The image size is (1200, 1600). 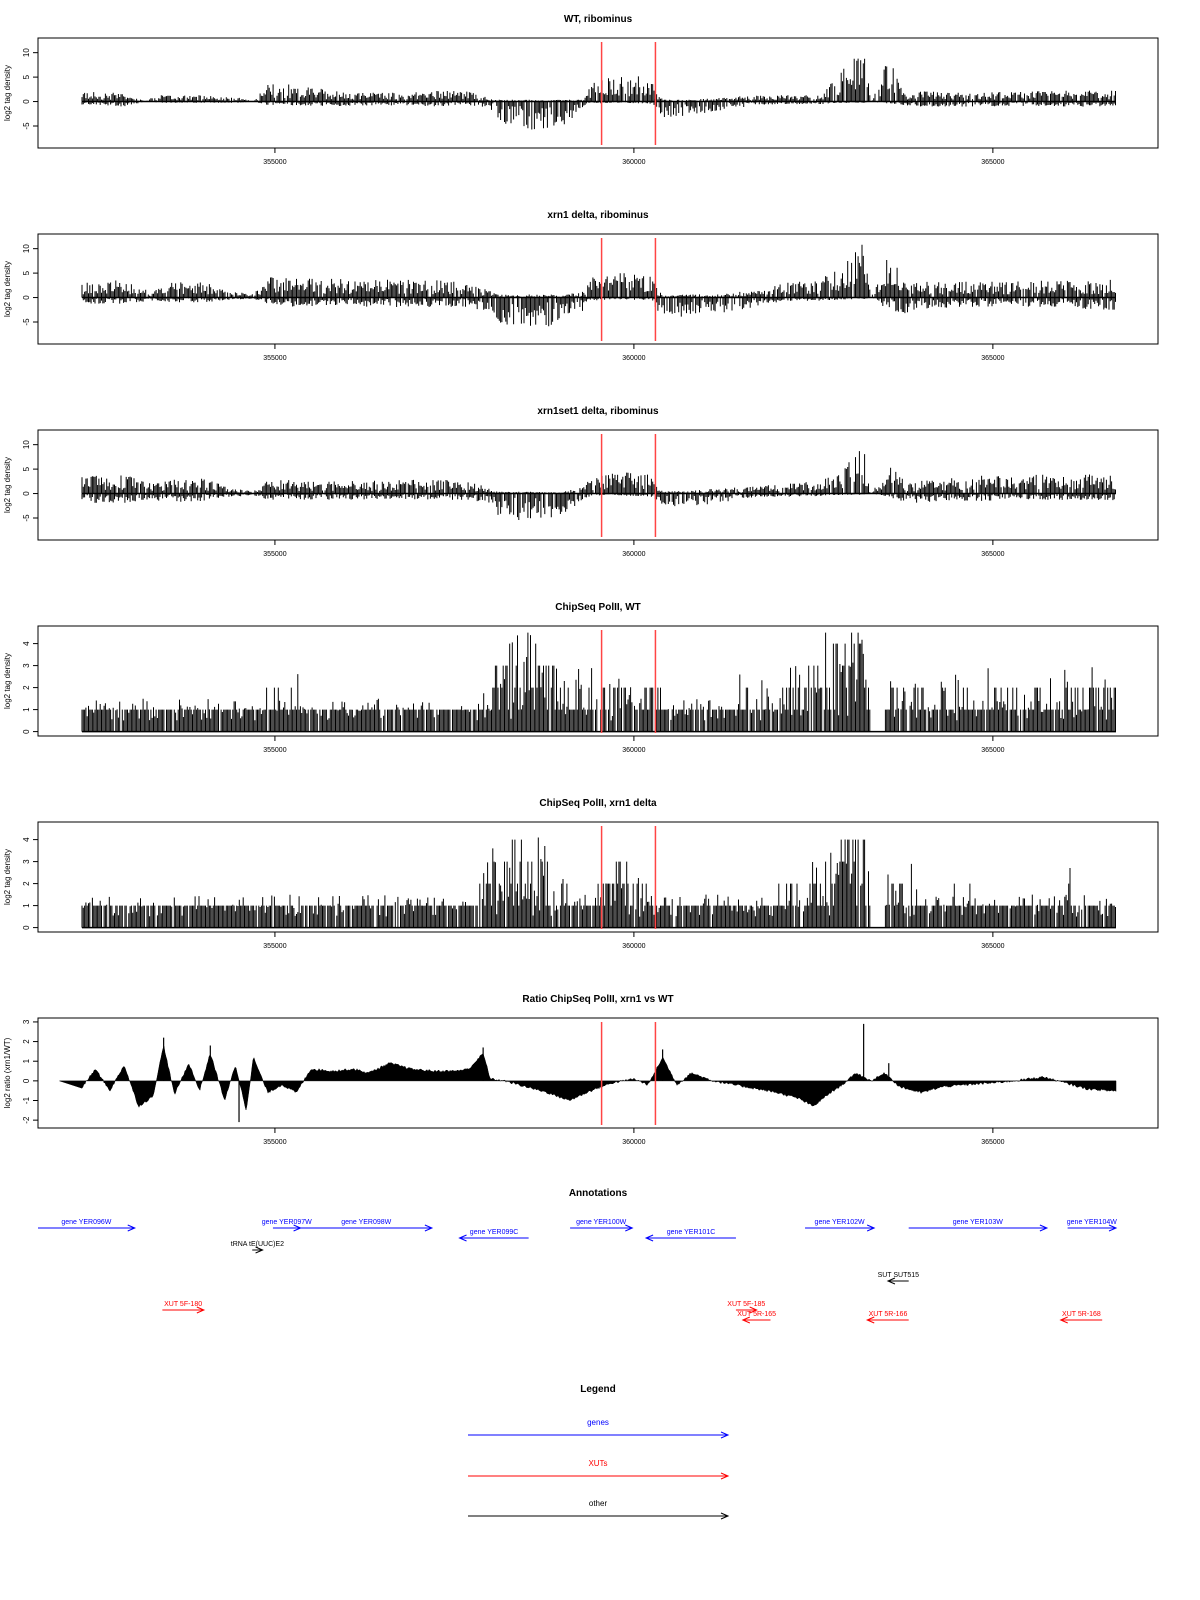 What do you see at coordinates (691, 1232) in the screenshot?
I see `feature-label: gene YER101C` at bounding box center [691, 1232].